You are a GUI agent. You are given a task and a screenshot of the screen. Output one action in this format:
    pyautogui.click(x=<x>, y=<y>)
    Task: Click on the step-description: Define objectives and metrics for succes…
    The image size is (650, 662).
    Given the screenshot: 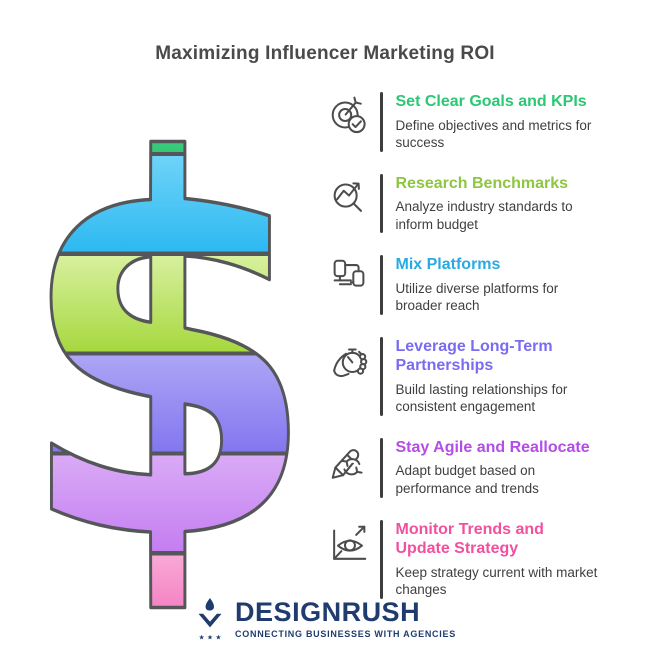 What is the action you would take?
    pyautogui.click(x=493, y=134)
    